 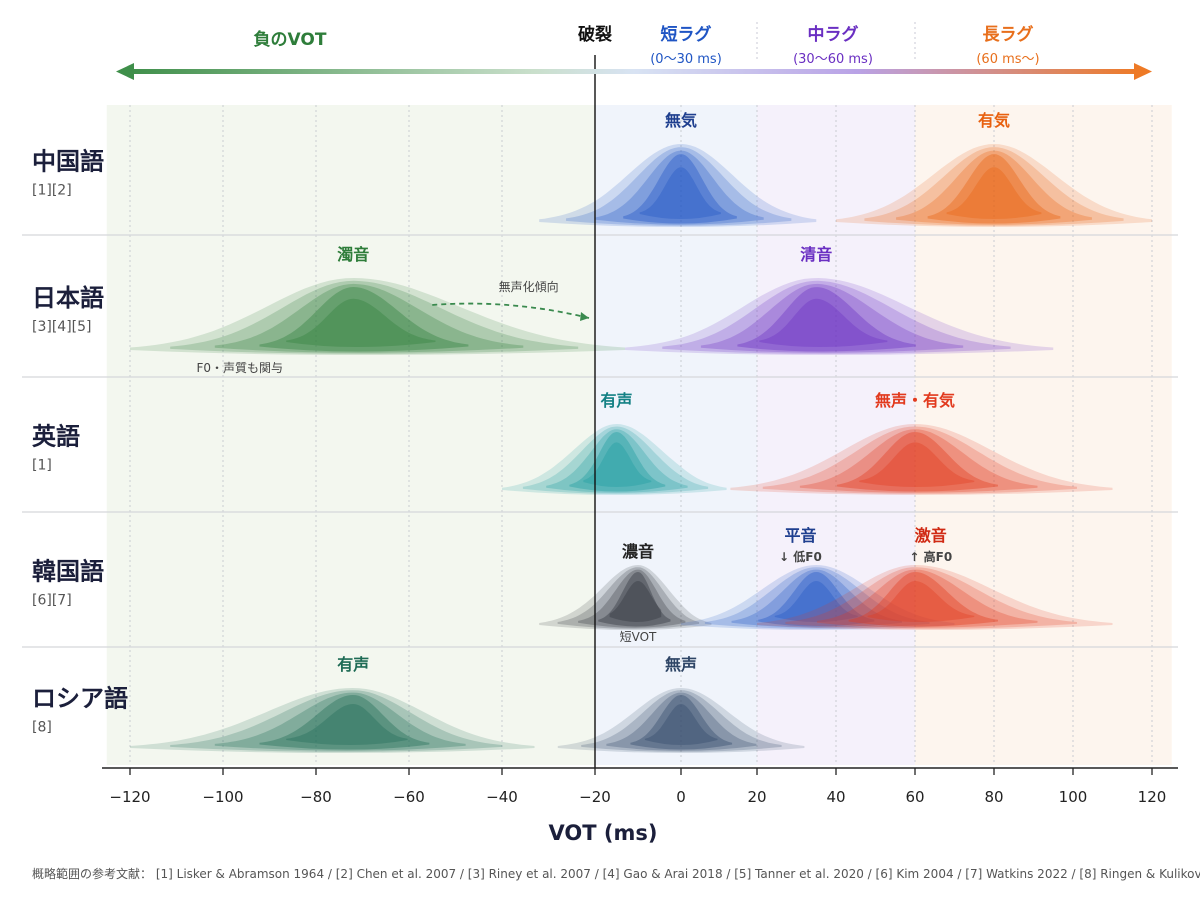 I want to click on devoicing-arrow, so click(x=511, y=310).